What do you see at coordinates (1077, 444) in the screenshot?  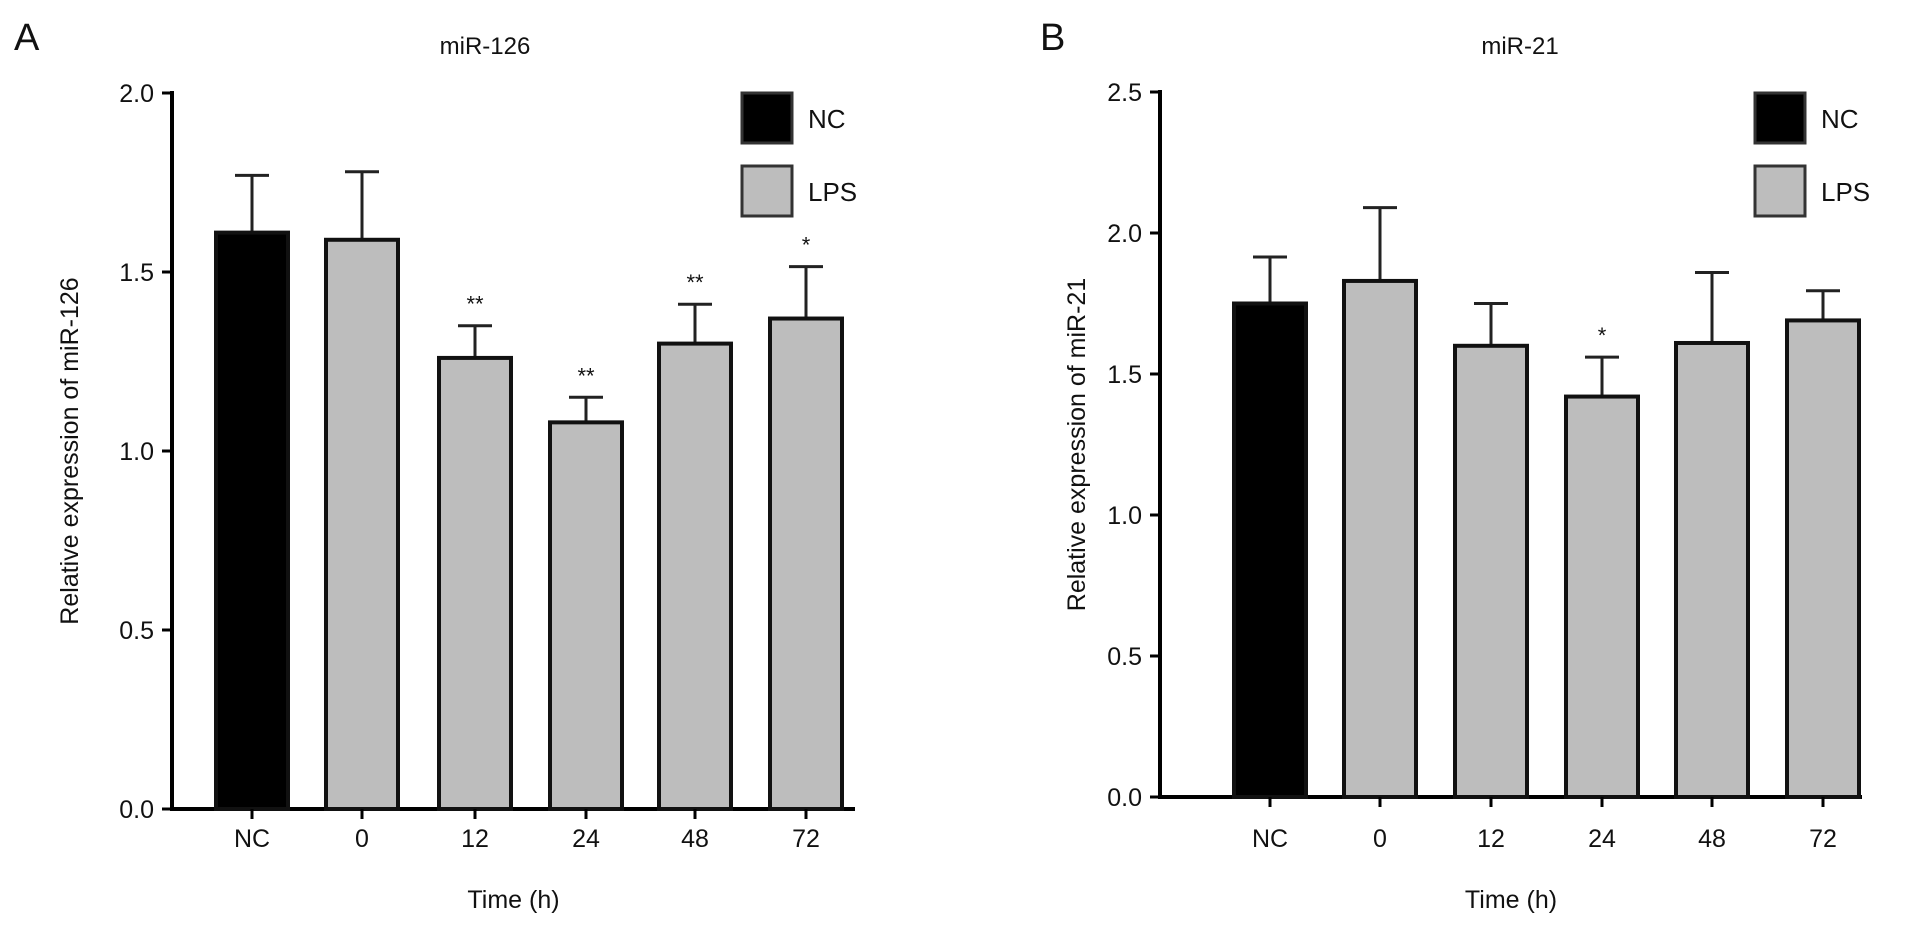 I see `y-axis-label: Relative expression of miR-21` at bounding box center [1077, 444].